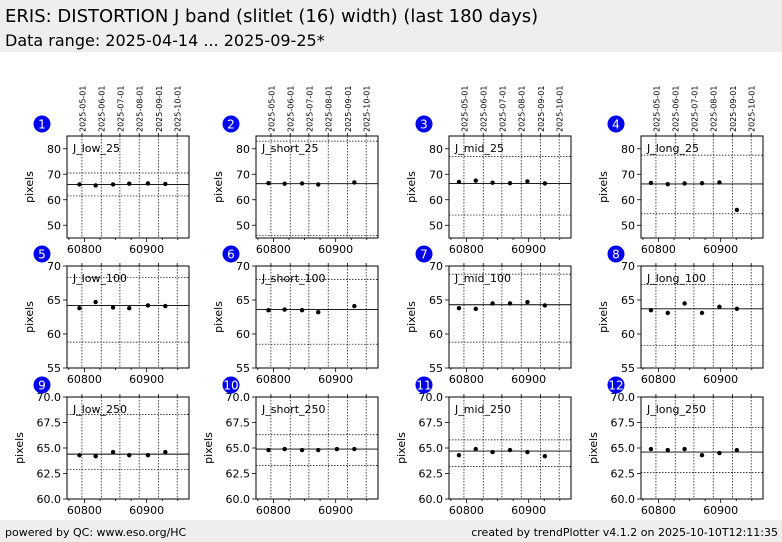 This screenshot has height=542, width=782. I want to click on footer-credit: powered by QC: www.eso.org/HC, so click(96, 532).